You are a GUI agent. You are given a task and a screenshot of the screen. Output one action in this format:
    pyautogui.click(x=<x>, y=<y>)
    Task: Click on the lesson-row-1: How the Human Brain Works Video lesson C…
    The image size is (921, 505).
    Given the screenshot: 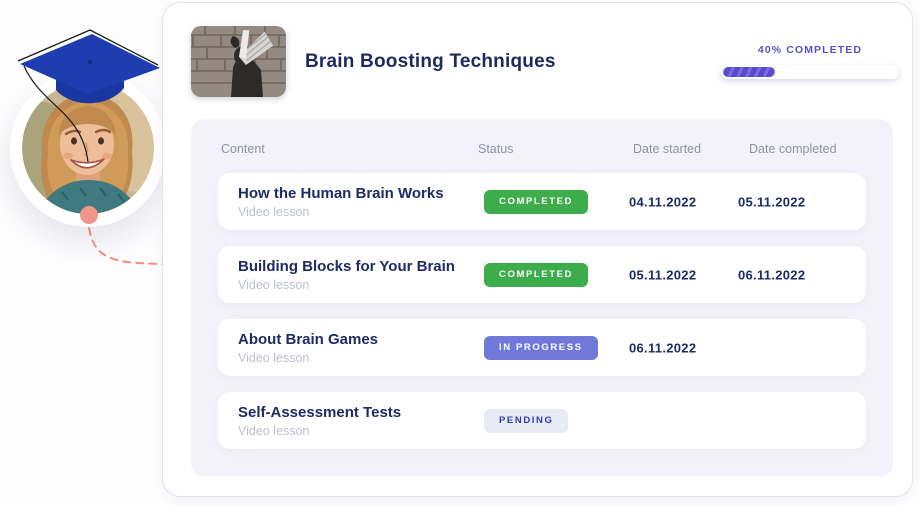 What is the action you would take?
    pyautogui.click(x=542, y=201)
    